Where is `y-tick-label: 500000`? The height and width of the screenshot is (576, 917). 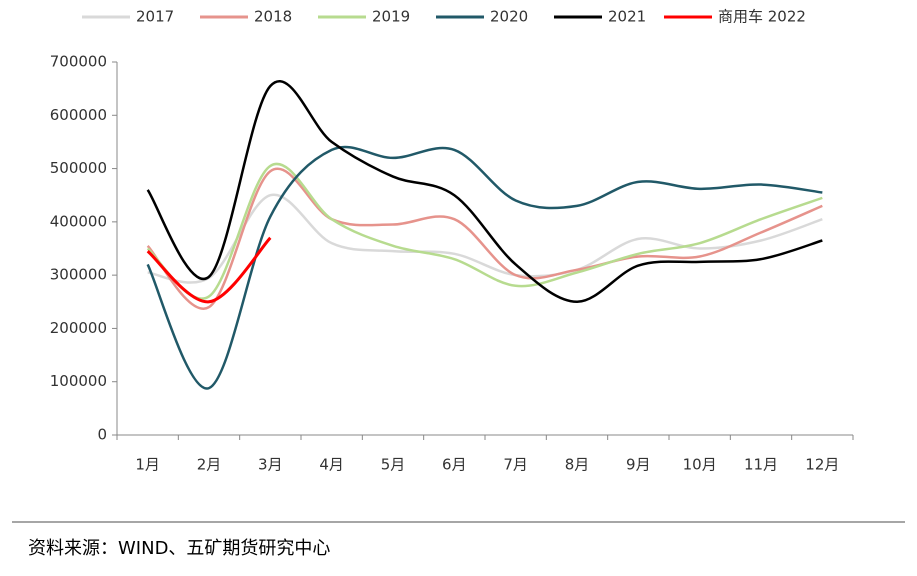 y-tick-label: 500000 is located at coordinates (78, 168).